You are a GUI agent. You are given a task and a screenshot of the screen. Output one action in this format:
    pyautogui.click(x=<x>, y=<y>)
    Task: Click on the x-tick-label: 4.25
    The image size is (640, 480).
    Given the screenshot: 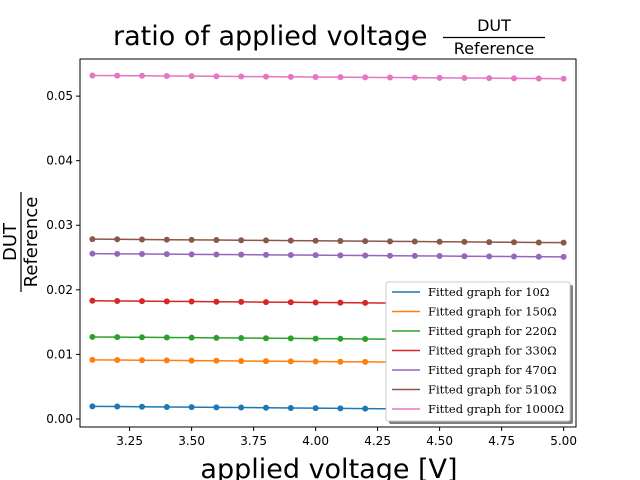 What is the action you would take?
    pyautogui.click(x=377, y=441)
    